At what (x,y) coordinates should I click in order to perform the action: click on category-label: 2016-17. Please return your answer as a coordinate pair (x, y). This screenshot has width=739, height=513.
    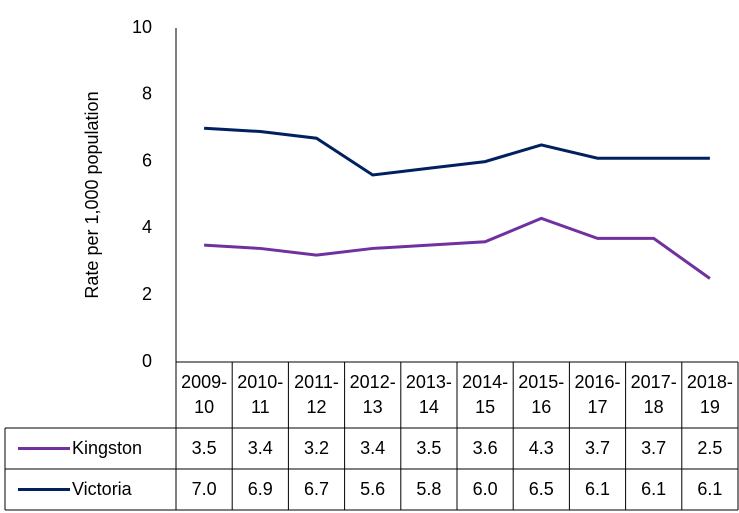
    Looking at the image, I should click on (597, 394).